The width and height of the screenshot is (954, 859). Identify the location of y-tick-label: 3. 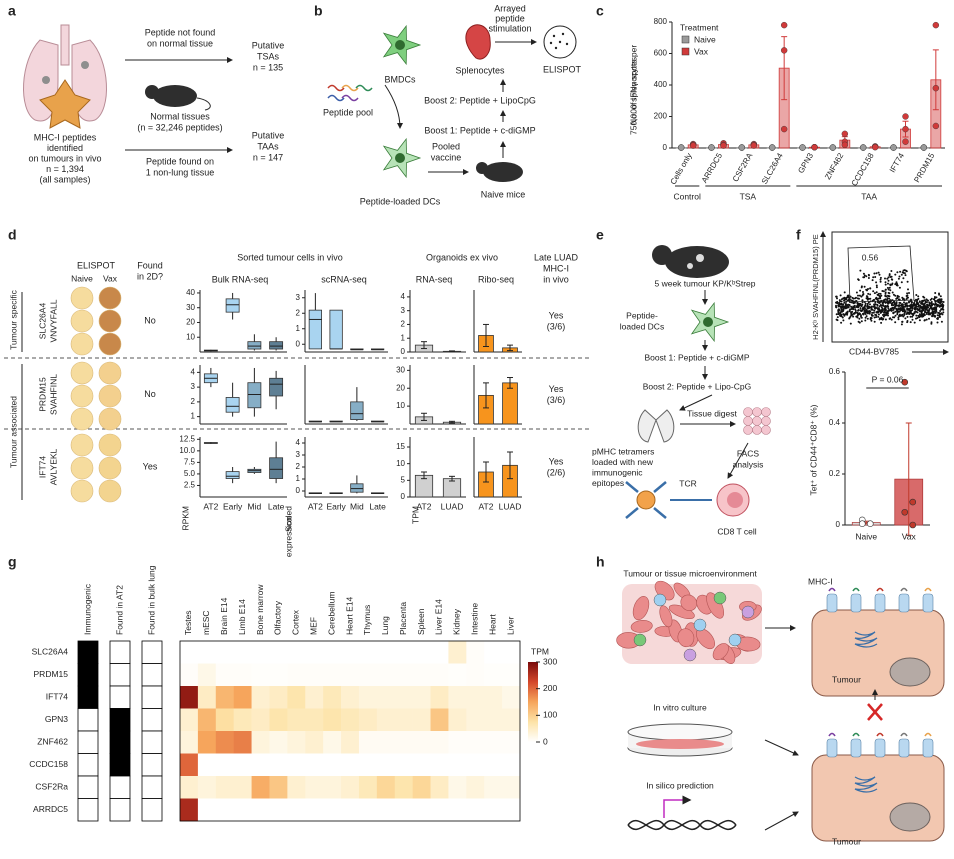
(298, 297).